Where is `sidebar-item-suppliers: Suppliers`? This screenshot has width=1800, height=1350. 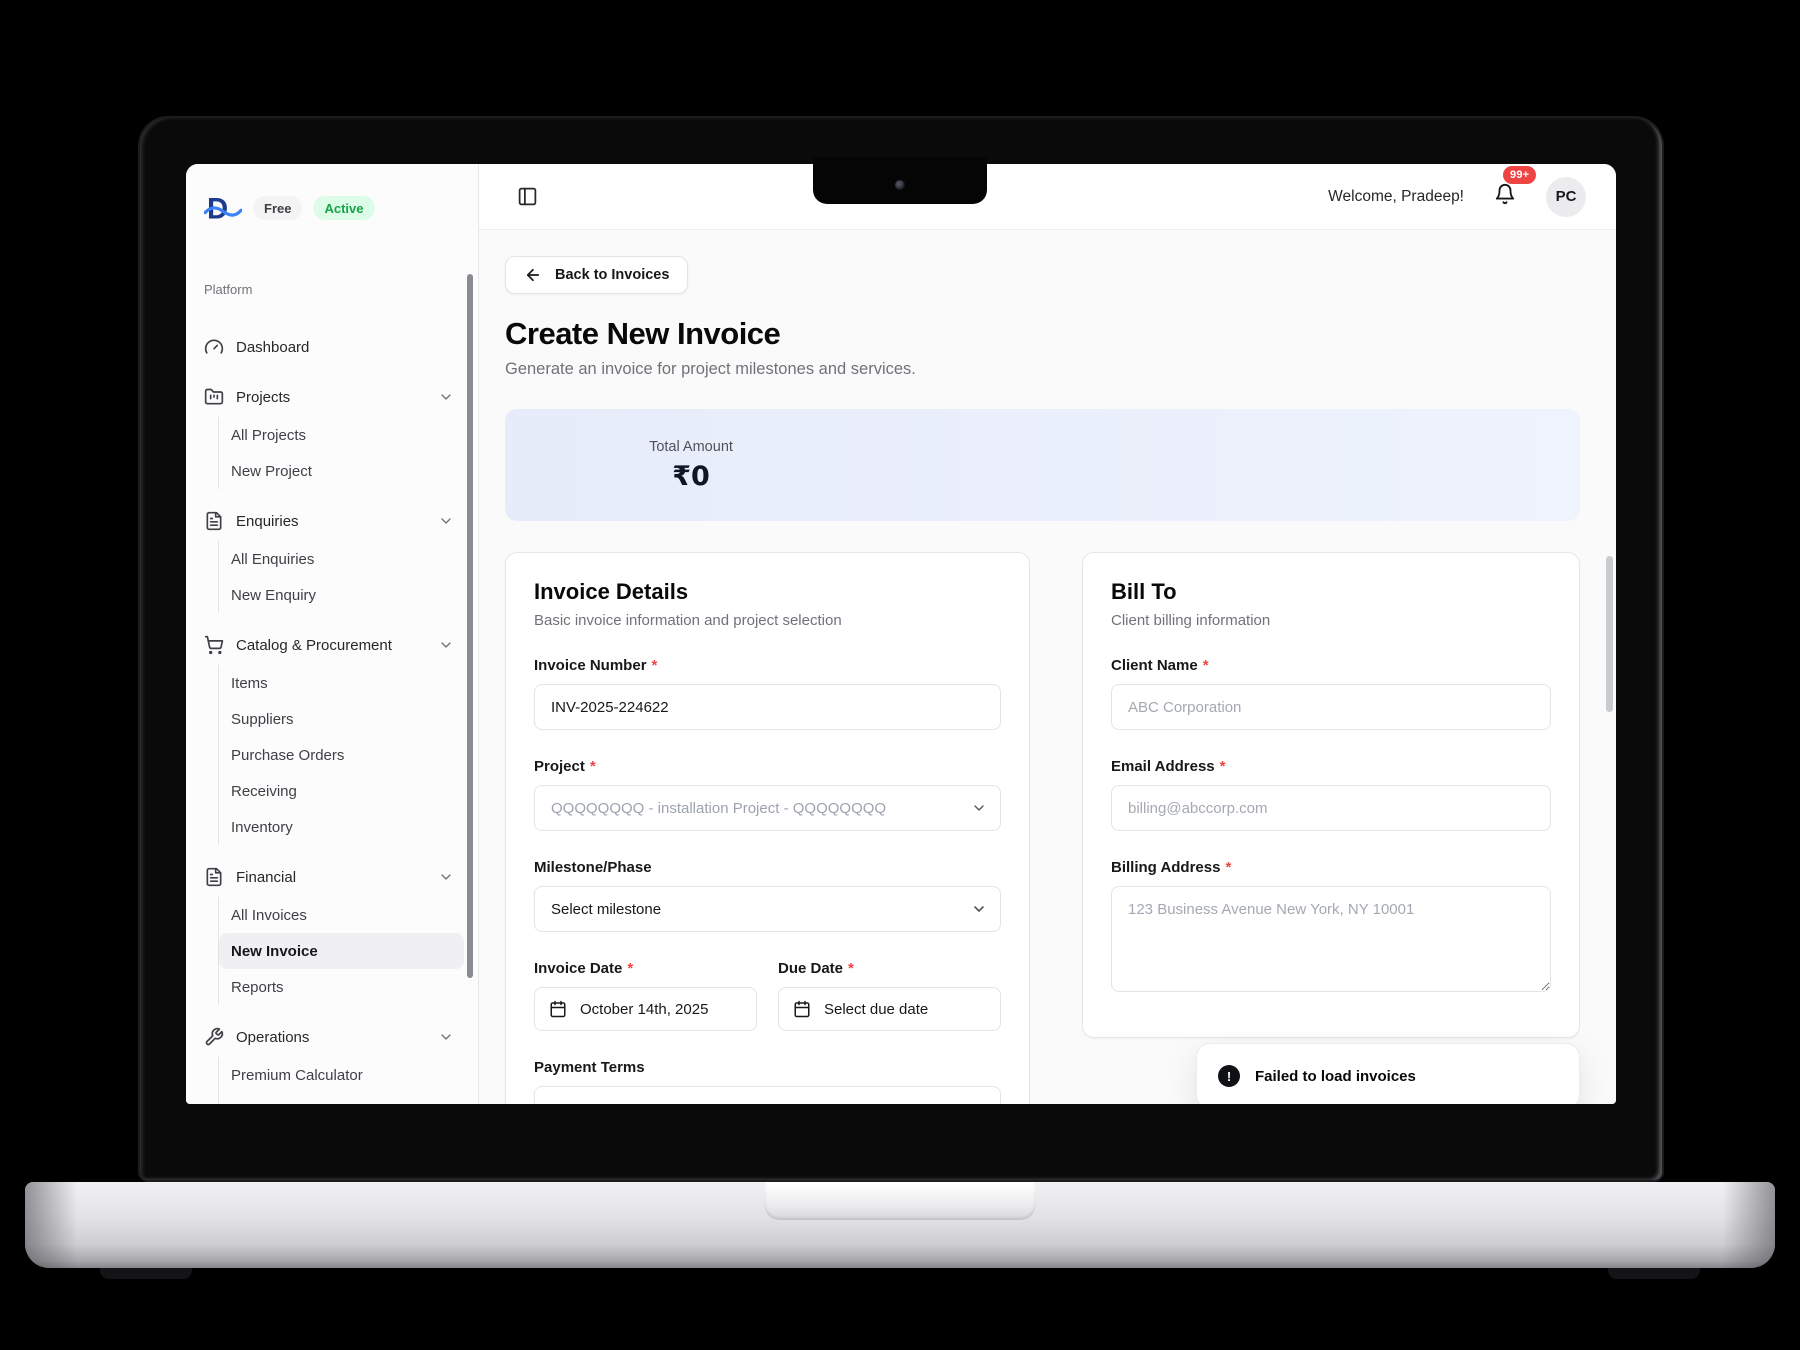 sidebar-item-suppliers: Suppliers is located at coordinates (262, 719).